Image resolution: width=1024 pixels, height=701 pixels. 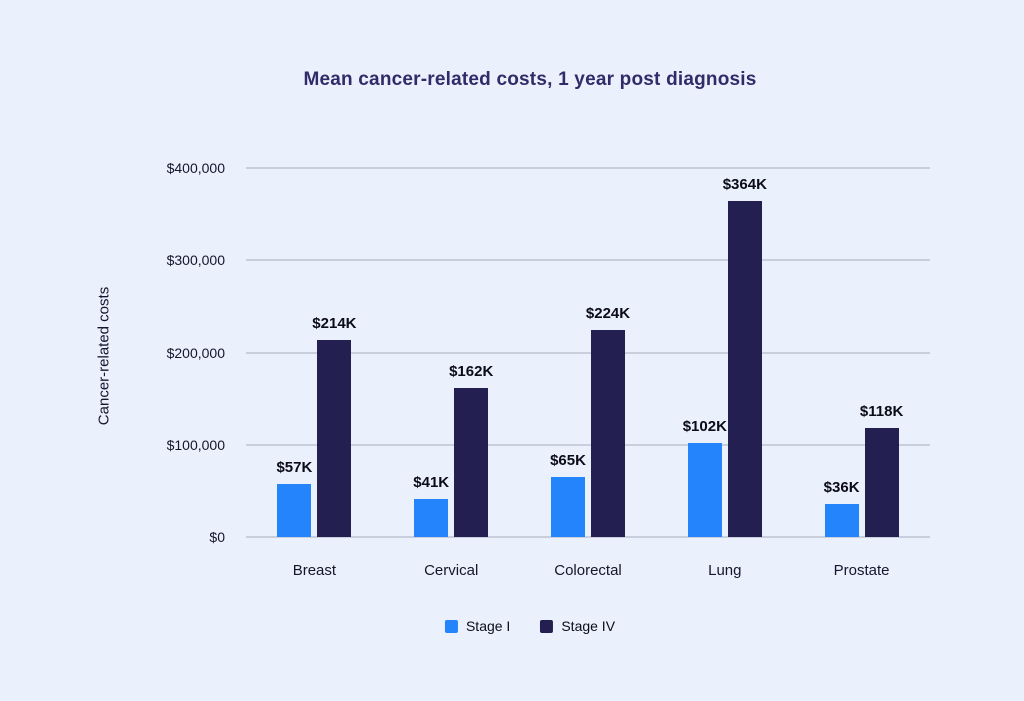 I want to click on x-axis-label-colorectal: Colorectal, so click(x=588, y=570).